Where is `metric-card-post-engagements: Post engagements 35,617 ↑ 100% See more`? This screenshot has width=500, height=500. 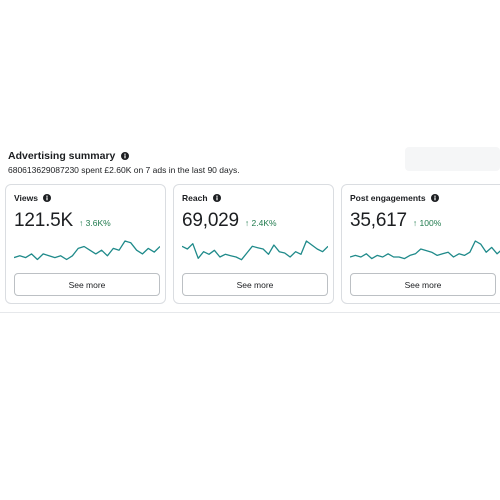 metric-card-post-engagements: Post engagements 35,617 ↑ 100% See more is located at coordinates (420, 244).